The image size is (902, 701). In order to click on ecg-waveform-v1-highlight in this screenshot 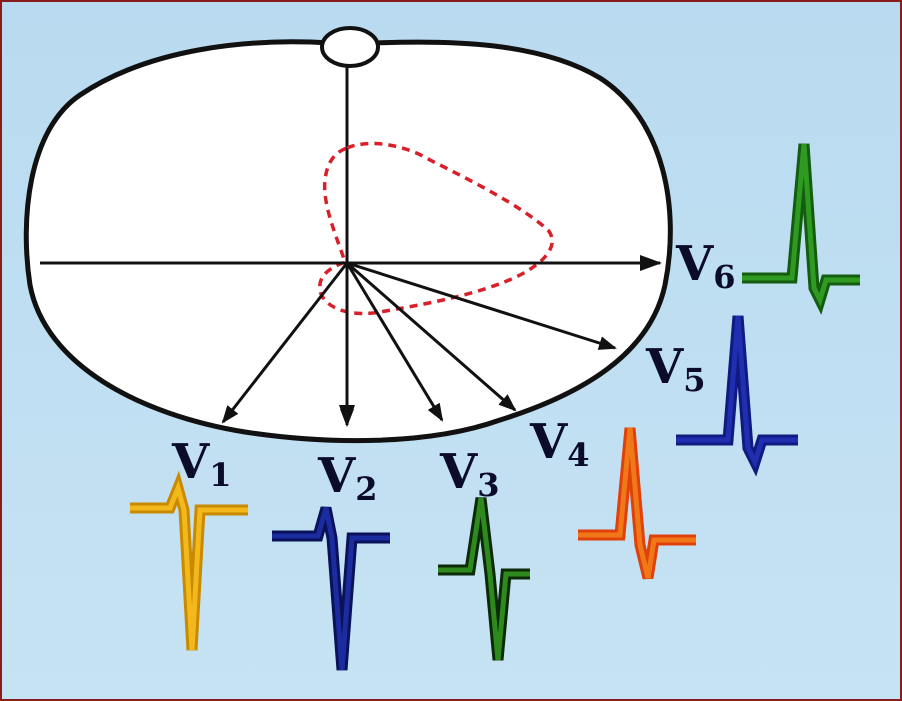, I will do `click(189, 565)`.